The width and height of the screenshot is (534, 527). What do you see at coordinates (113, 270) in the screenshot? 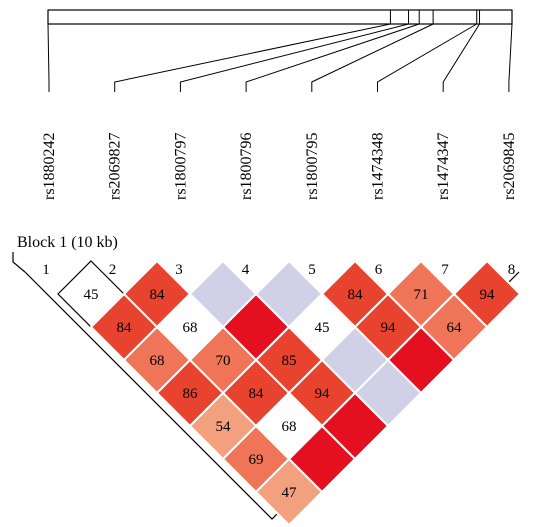
I see `snp-index: 2` at bounding box center [113, 270].